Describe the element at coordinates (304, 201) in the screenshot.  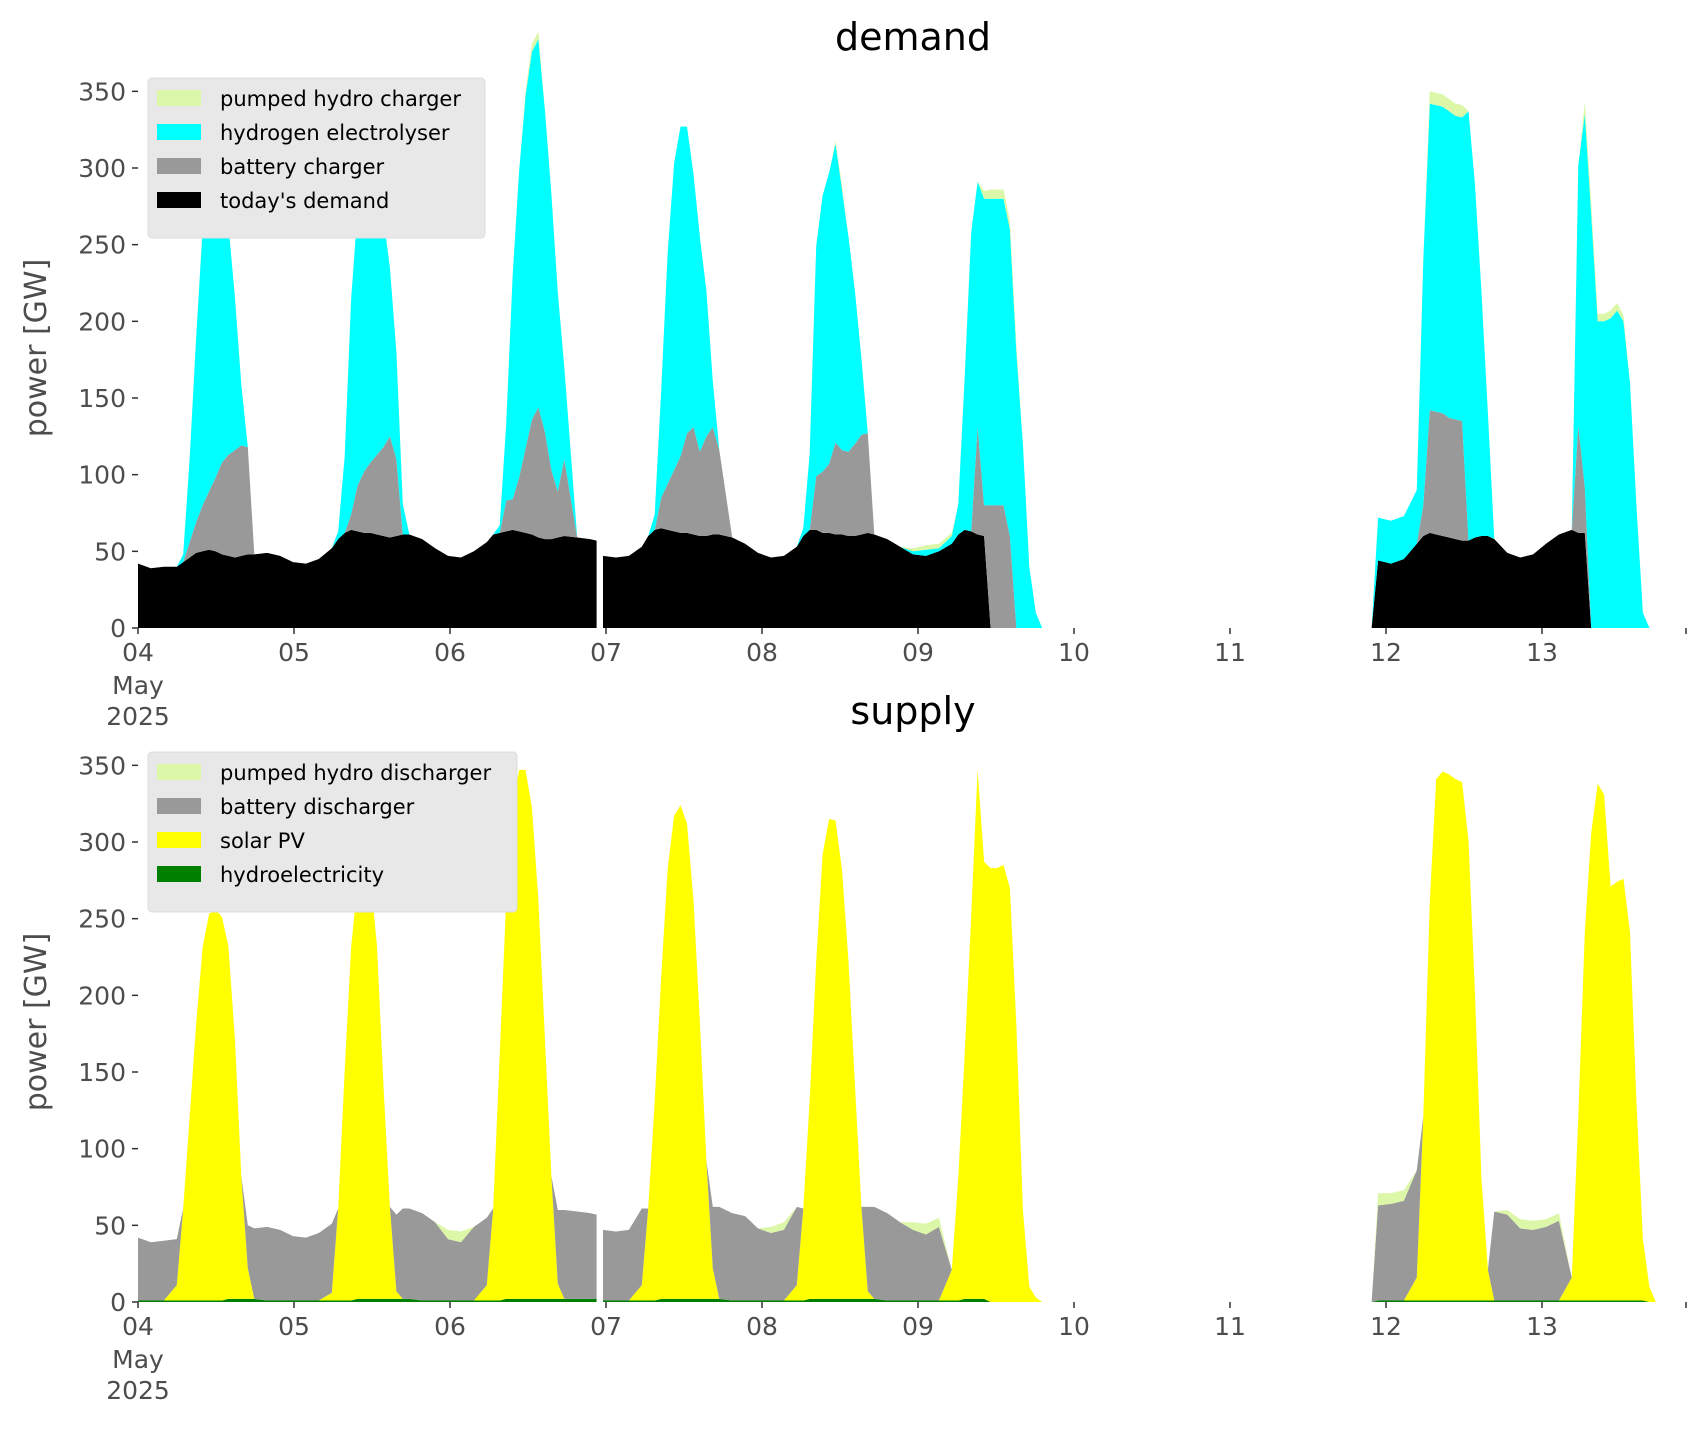
I see `legend-label-today-s-demand: today's demand` at that location.